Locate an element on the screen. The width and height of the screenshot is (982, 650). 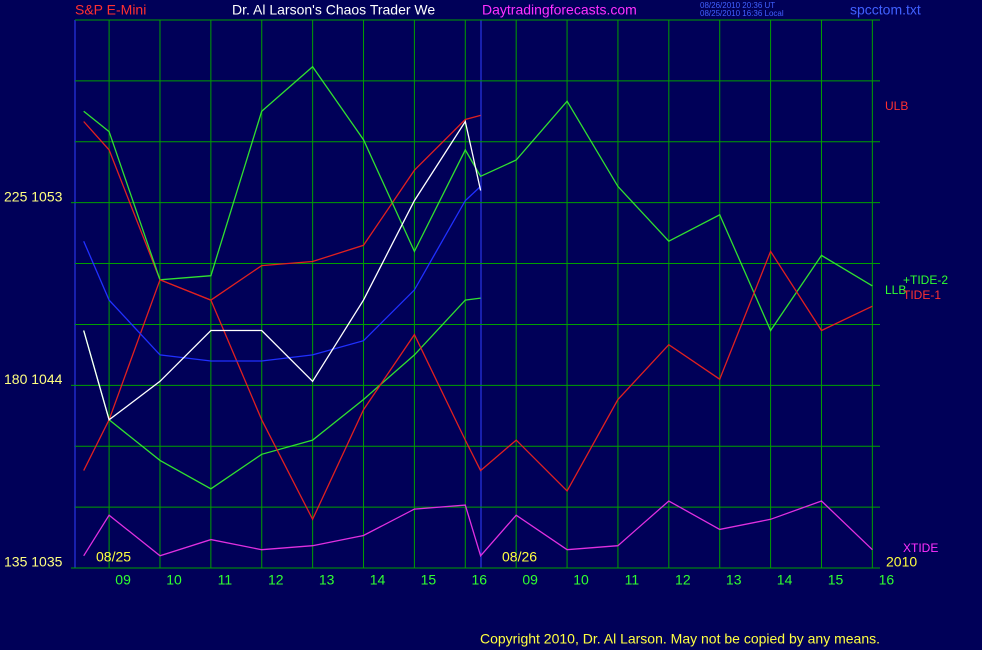
y-tick-label: 135 1035 is located at coordinates (33, 562).